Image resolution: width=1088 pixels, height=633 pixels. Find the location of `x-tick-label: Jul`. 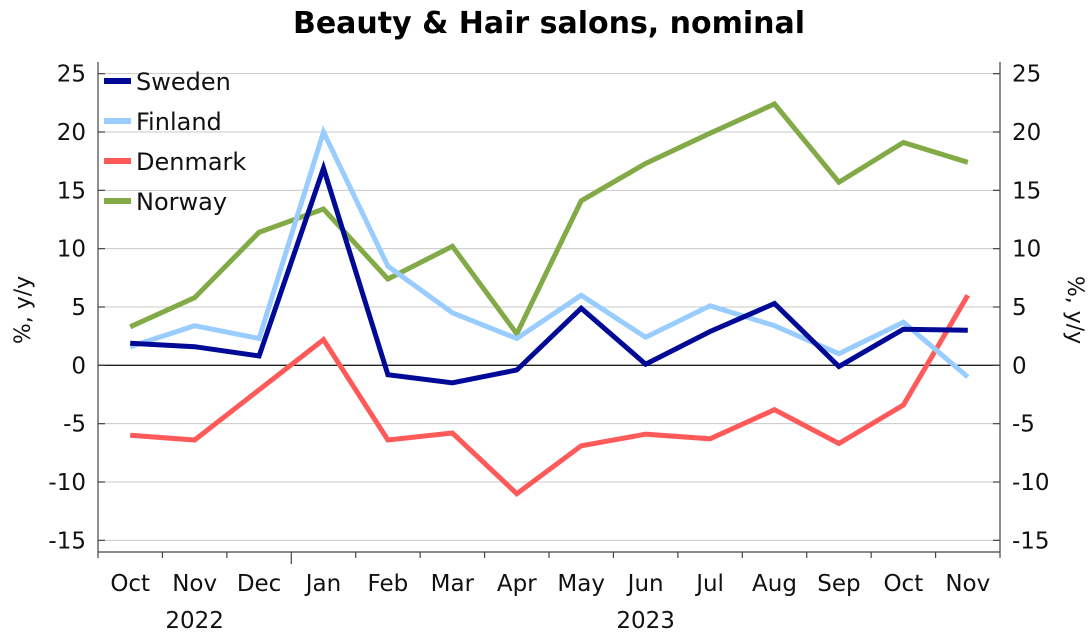

x-tick-label: Jul is located at coordinates (709, 584).